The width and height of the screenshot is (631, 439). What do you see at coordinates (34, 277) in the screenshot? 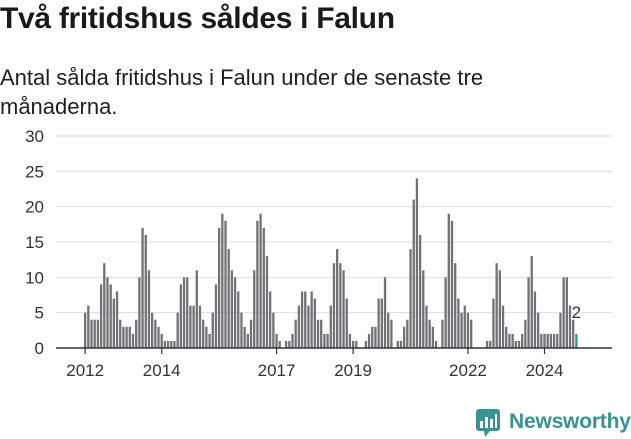
I see `y-tick-label: 10` at bounding box center [34, 277].